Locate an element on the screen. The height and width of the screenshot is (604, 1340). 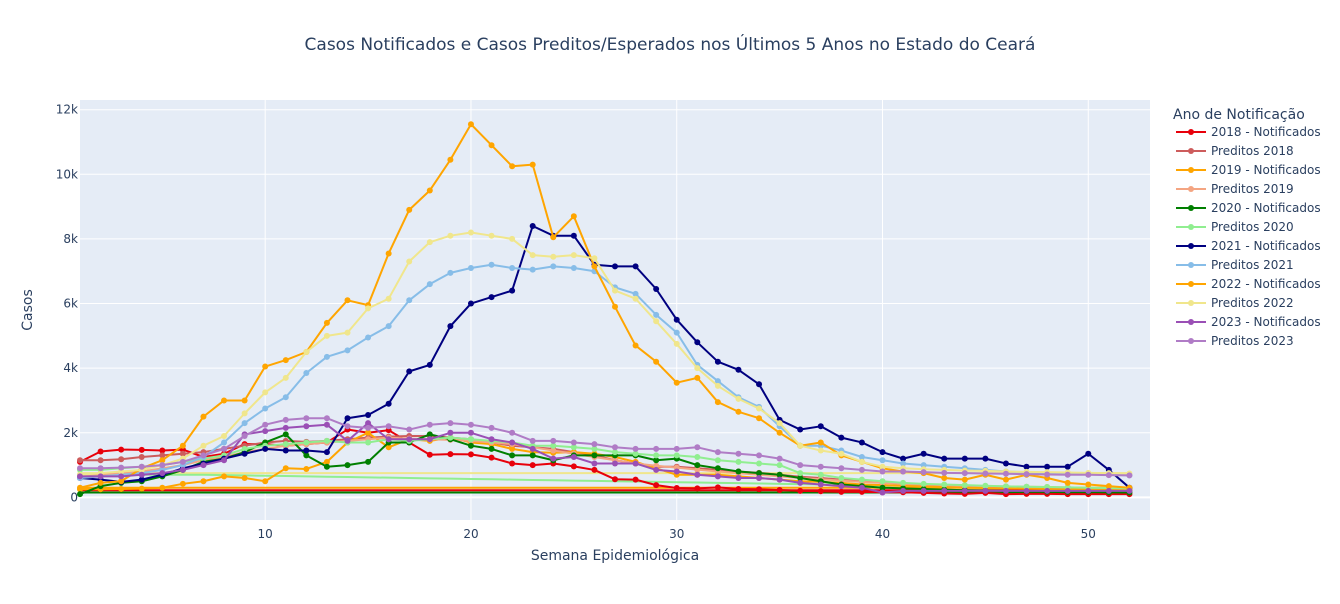
legend-item: 2020 - Notificados is located at coordinates (1248, 208).